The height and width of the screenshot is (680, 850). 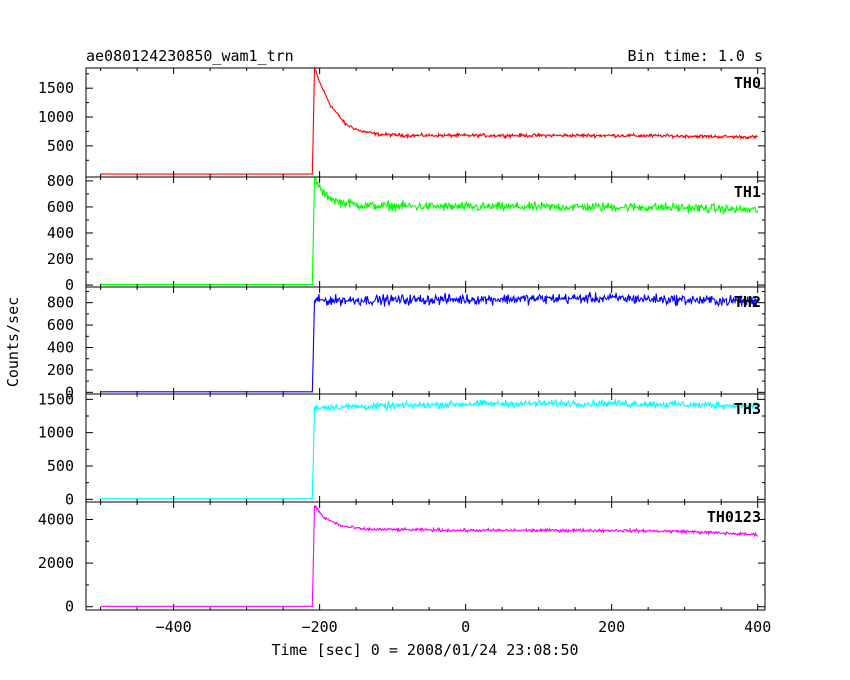 I want to click on series-line-th3, so click(x=429, y=449).